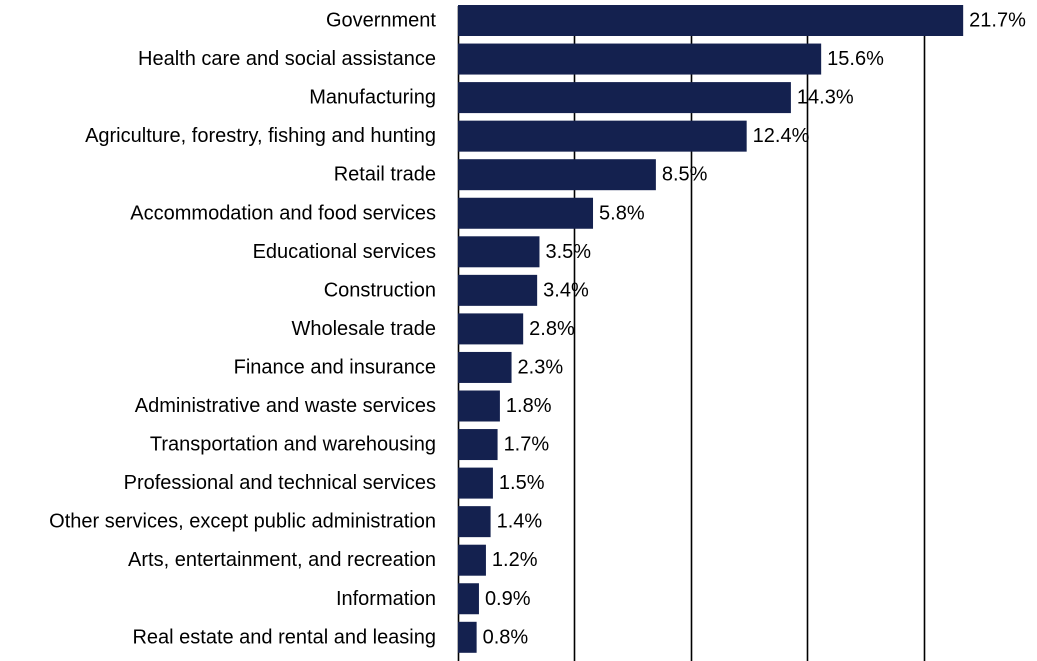  I want to click on category-label: Construction, so click(380, 290).